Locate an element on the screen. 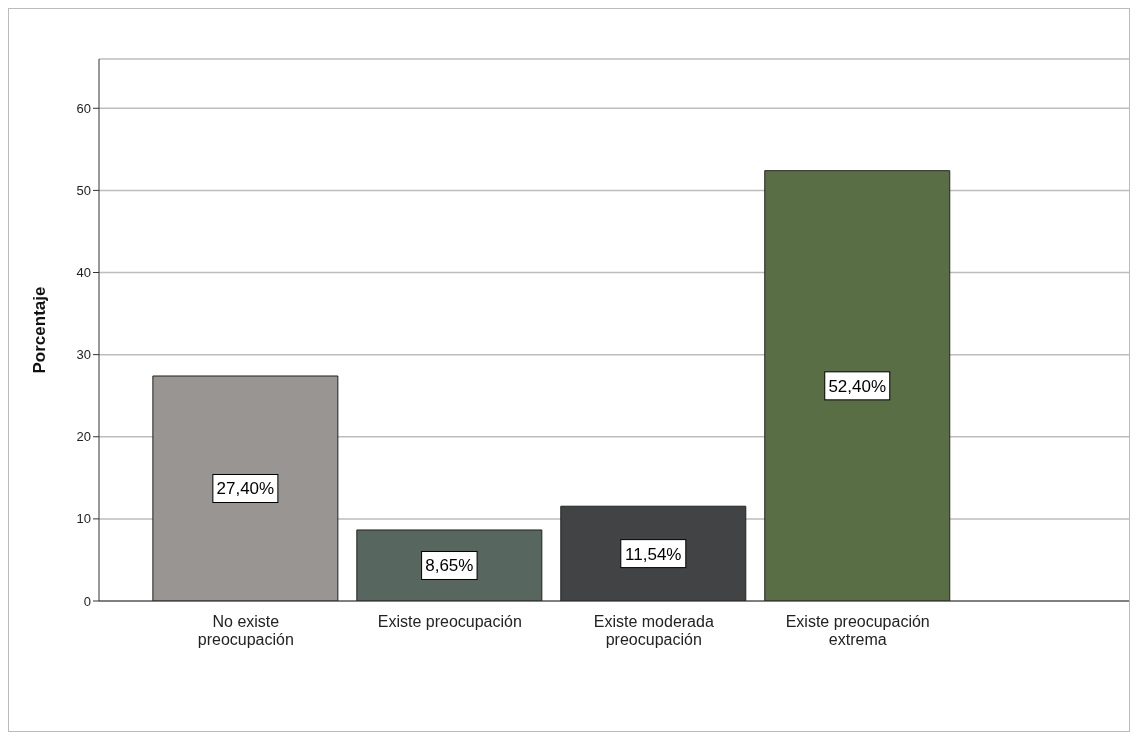  y-axis-title: Porcentaje is located at coordinates (40, 330).